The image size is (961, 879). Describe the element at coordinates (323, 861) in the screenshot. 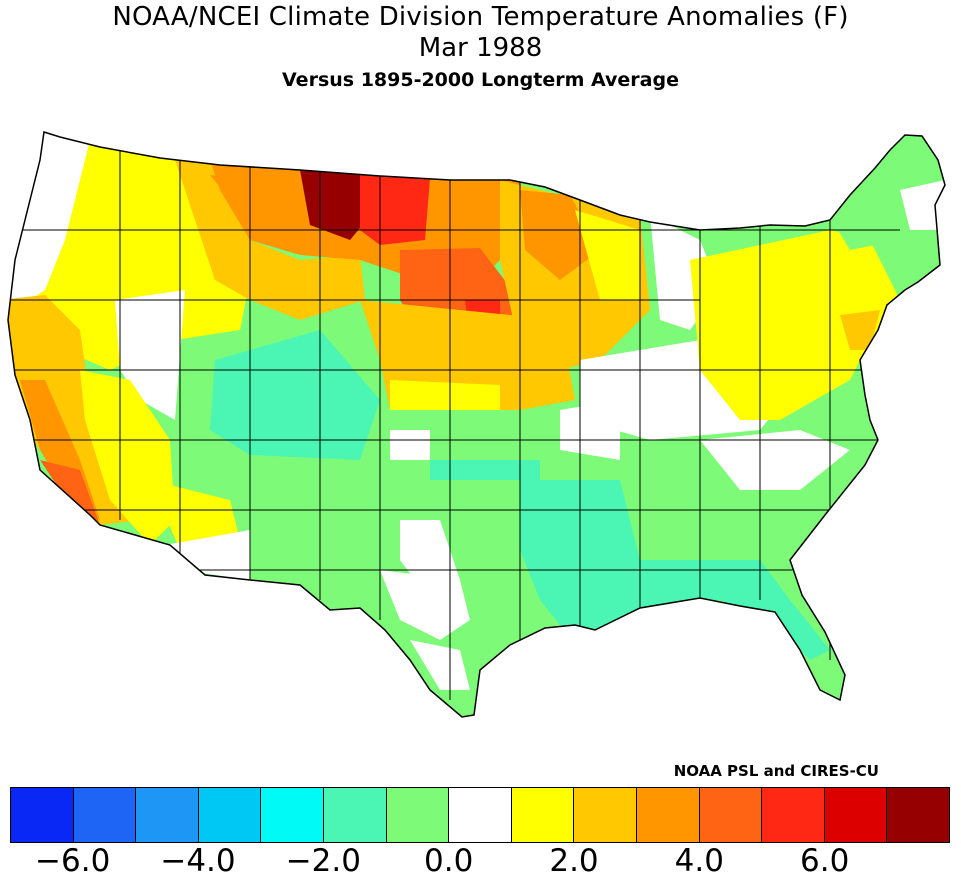

I see `legend-tick-label: −2.0` at that location.